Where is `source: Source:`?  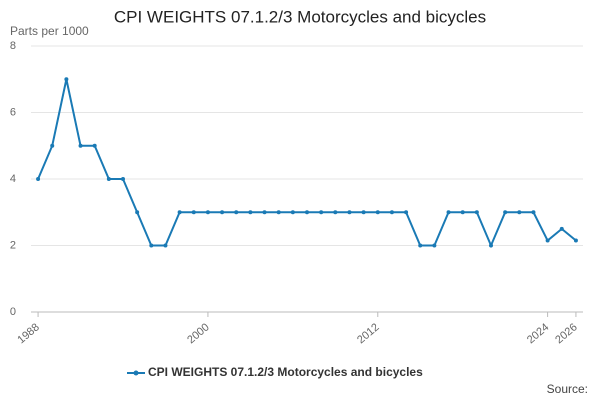
source: Source: is located at coordinates (567, 389).